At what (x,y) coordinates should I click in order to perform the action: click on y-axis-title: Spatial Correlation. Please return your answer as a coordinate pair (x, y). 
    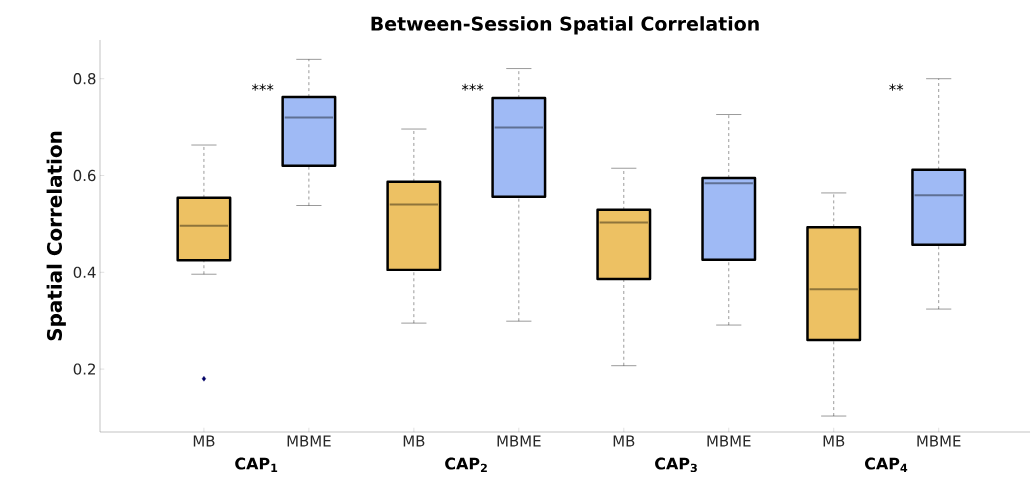
    Looking at the image, I should click on (56, 236).